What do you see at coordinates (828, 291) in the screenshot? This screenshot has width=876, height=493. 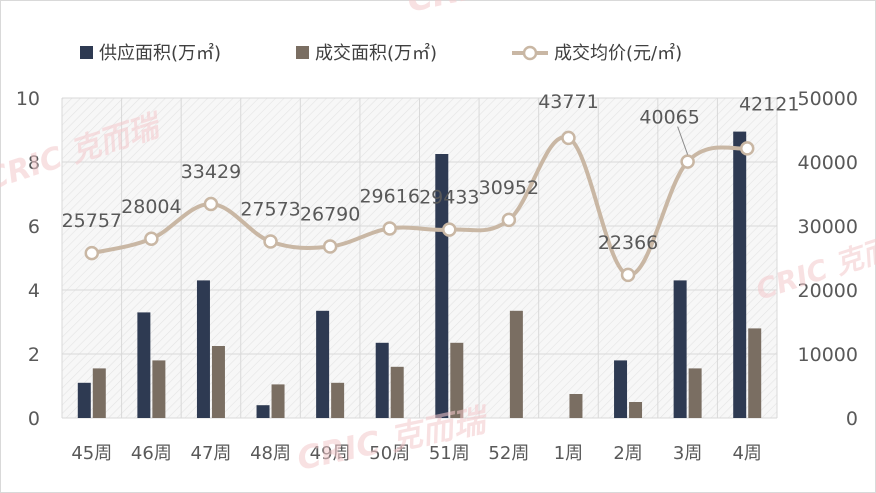 I see `y-right-tick-label: 20000` at bounding box center [828, 291].